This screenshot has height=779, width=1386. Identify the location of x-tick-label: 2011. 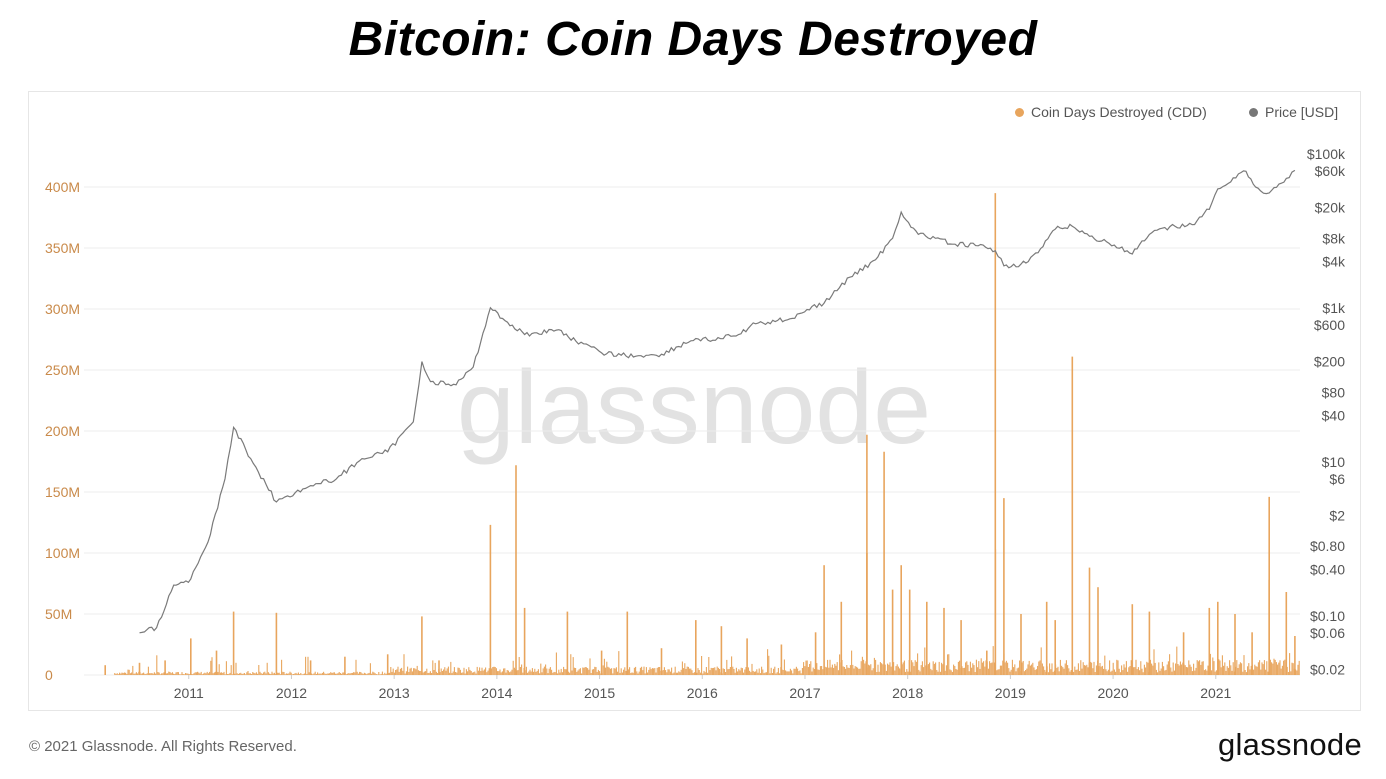
(189, 693).